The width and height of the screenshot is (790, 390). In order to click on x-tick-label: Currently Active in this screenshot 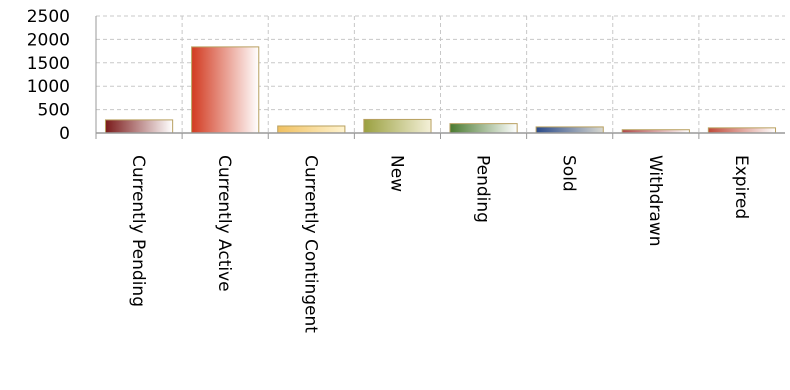, I will do `click(224, 223)`.